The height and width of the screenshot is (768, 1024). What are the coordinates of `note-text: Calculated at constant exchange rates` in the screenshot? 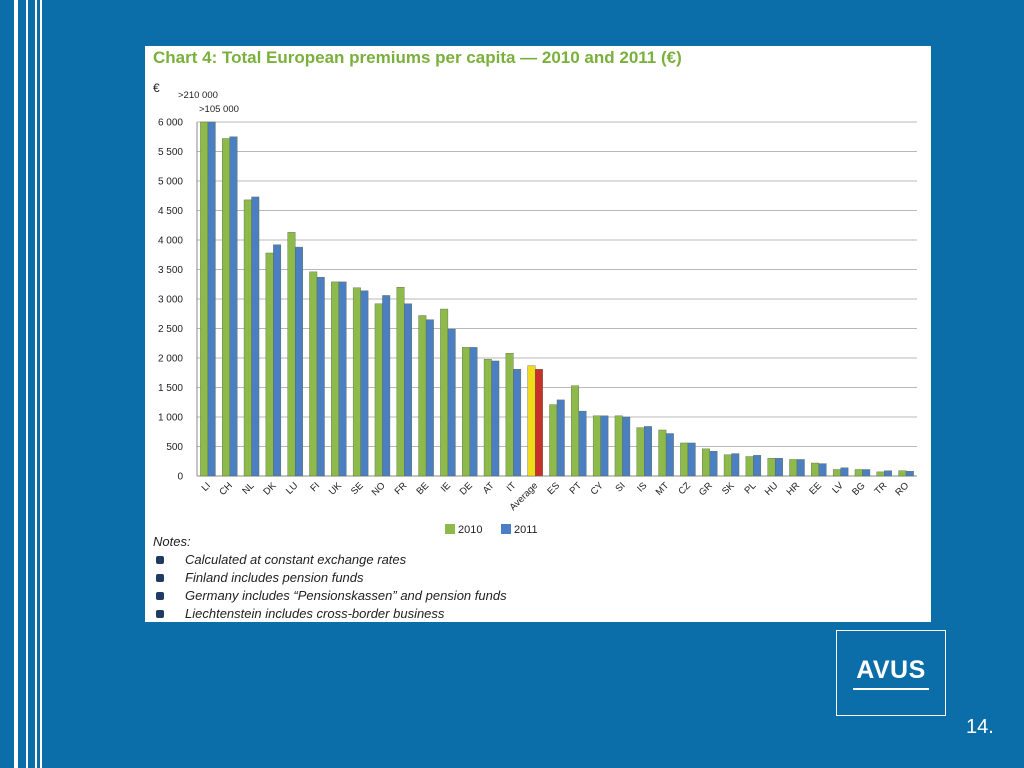 It's located at (296, 559).